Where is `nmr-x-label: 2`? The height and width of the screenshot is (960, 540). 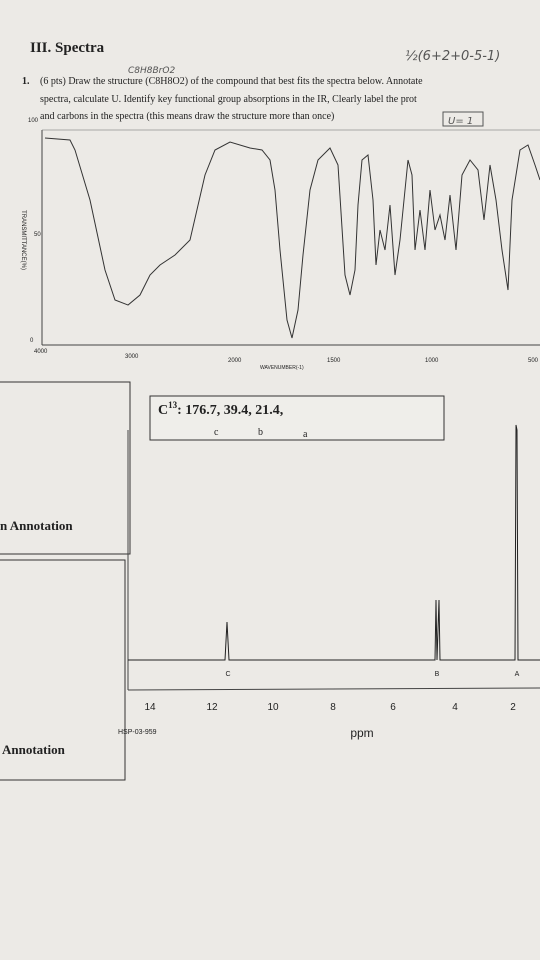
nmr-x-label: 2 is located at coordinates (513, 707).